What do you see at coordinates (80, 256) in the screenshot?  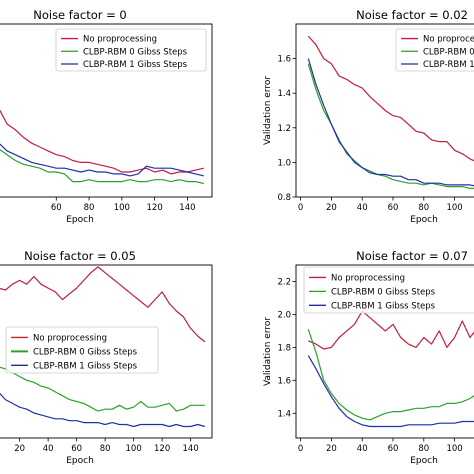 I see `chart-title: Noise factor = 0.05` at bounding box center [80, 256].